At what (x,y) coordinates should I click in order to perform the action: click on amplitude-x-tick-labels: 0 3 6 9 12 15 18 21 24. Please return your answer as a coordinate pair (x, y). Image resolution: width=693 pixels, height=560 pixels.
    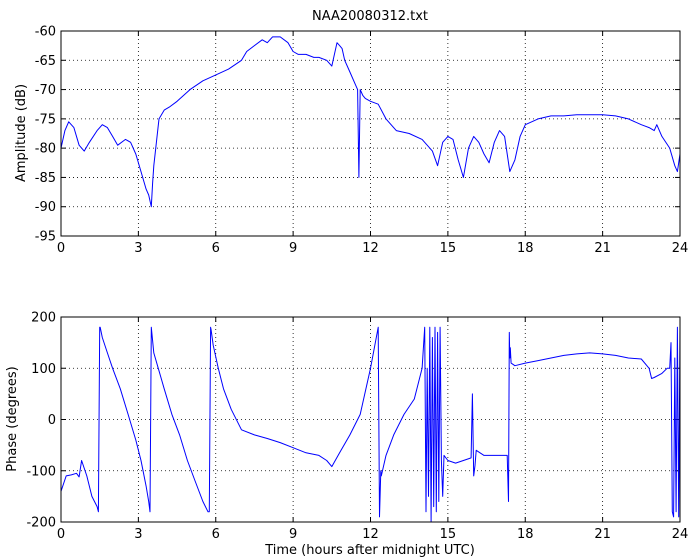
    Looking at the image, I should click on (372, 248).